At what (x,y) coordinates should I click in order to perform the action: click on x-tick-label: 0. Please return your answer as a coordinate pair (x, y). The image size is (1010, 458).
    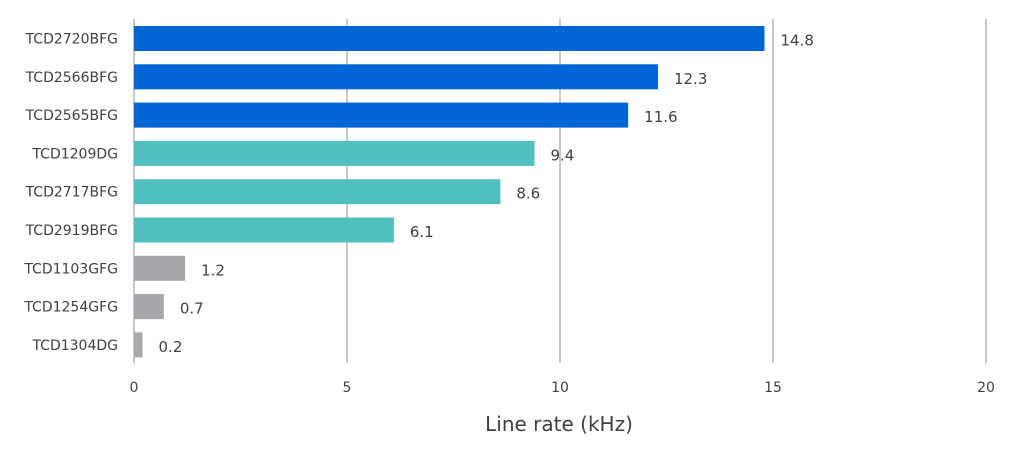
    Looking at the image, I should click on (134, 388).